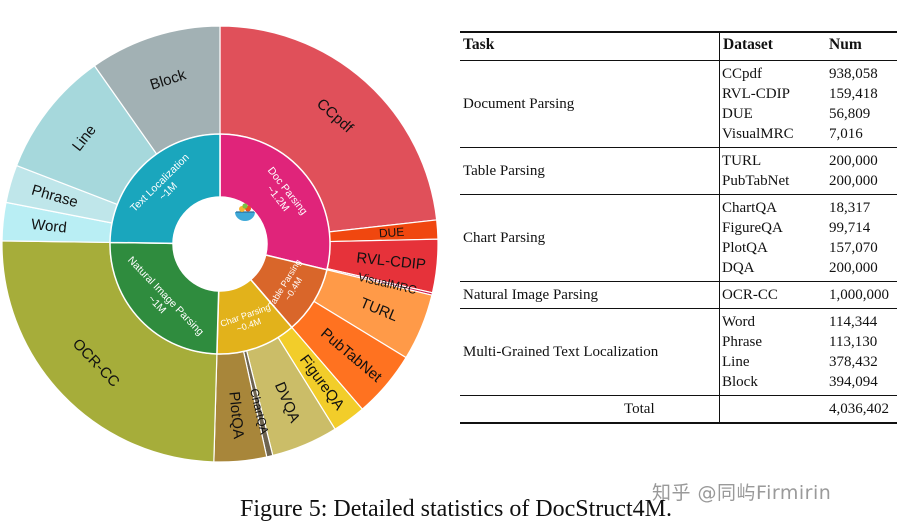 The height and width of the screenshot is (527, 912). I want to click on dataset-num: 56,809, so click(850, 114).